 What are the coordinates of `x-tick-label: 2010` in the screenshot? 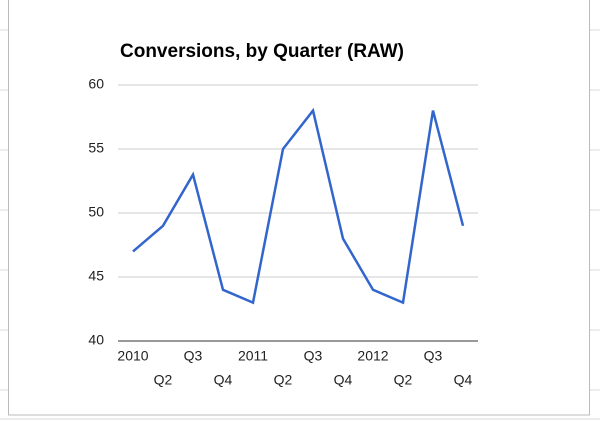 It's located at (132, 356).